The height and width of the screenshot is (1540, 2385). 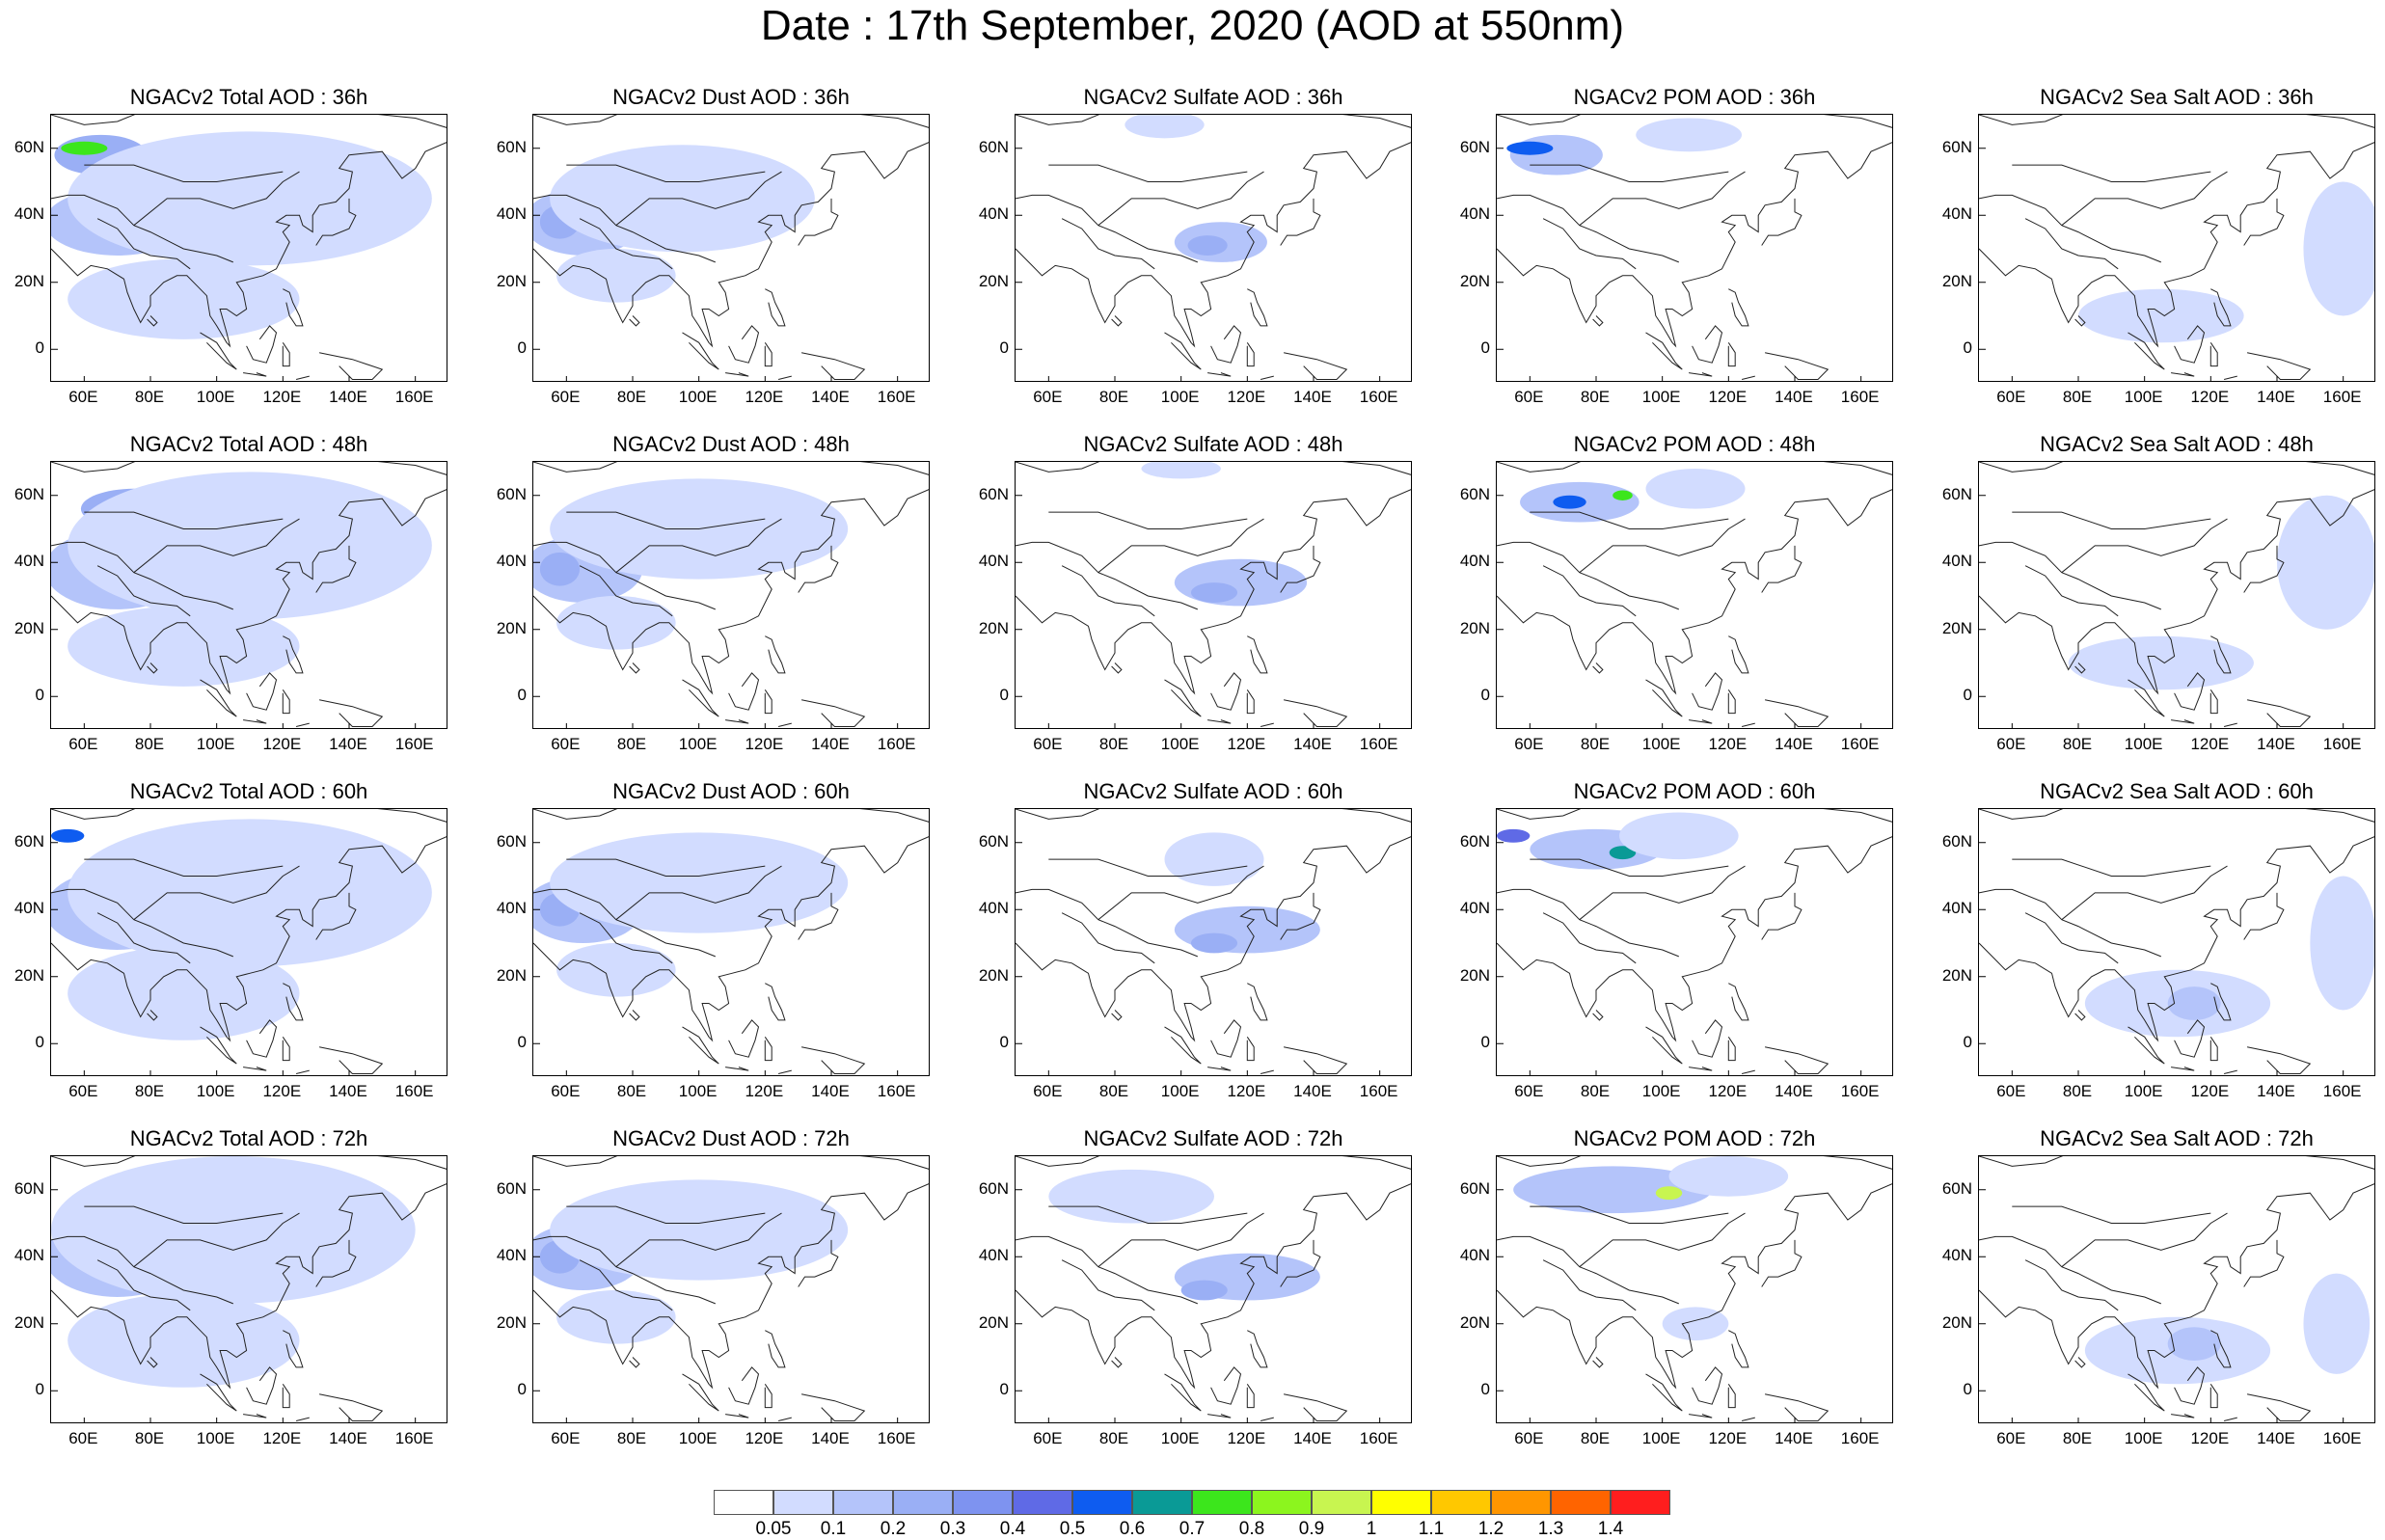 What do you see at coordinates (1485, 695) in the screenshot?
I see `y-tick-label: 0` at bounding box center [1485, 695].